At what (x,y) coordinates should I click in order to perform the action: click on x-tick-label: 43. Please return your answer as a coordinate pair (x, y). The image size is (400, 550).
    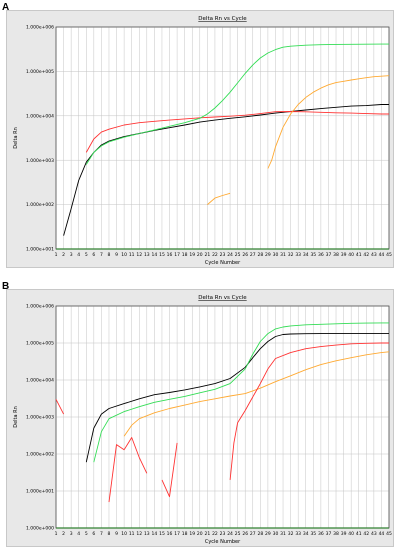
    Looking at the image, I should click on (374, 255).